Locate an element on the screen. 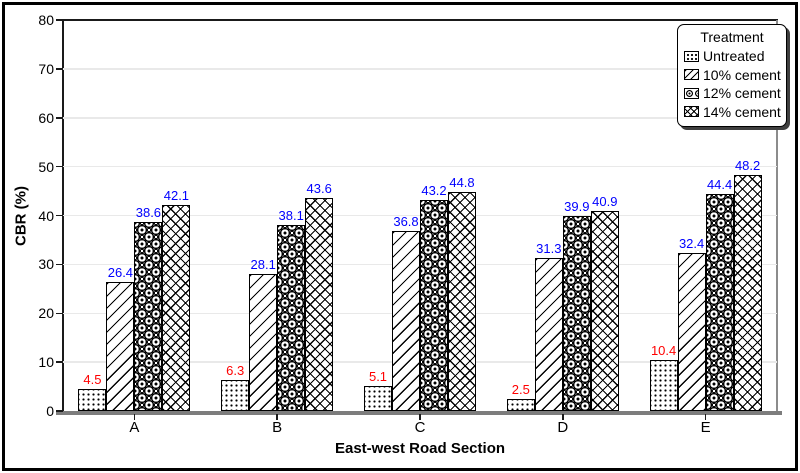 Image resolution: width=800 pixels, height=473 pixels. bar-value-label: 31.3 is located at coordinates (549, 248).